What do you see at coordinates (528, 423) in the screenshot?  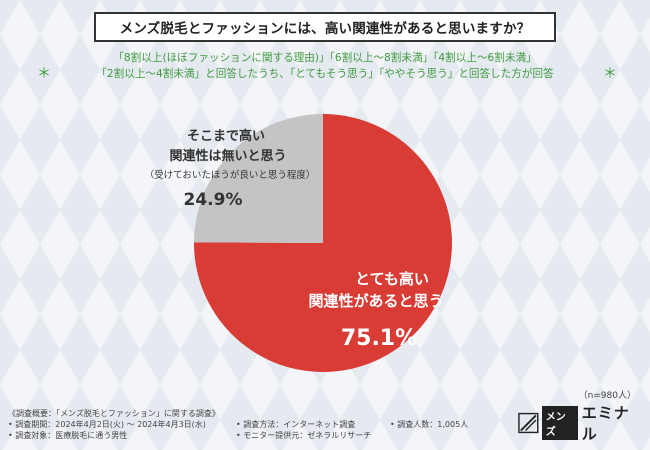 I see `logo-mark-icon` at bounding box center [528, 423].